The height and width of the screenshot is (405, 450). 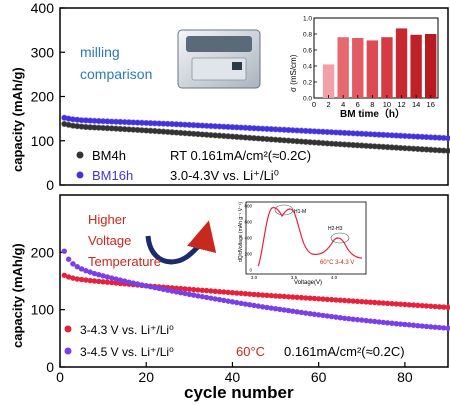 What do you see at coordinates (319, 377) in the screenshot?
I see `bottom-x-tick-label: 60` at bounding box center [319, 377].